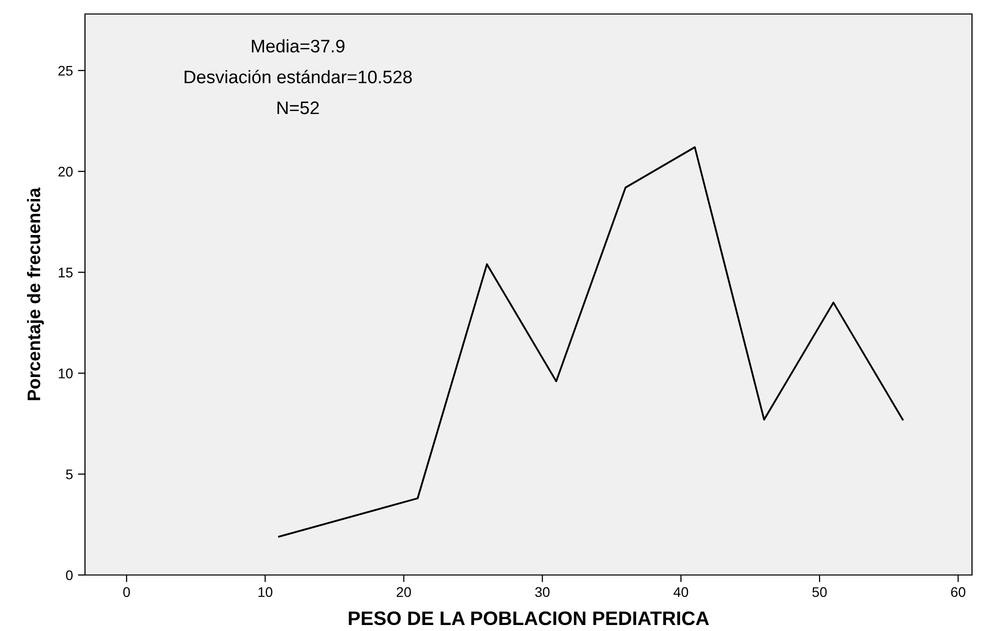  Describe the element at coordinates (298, 107) in the screenshot. I see `annotation: N=52` at that location.